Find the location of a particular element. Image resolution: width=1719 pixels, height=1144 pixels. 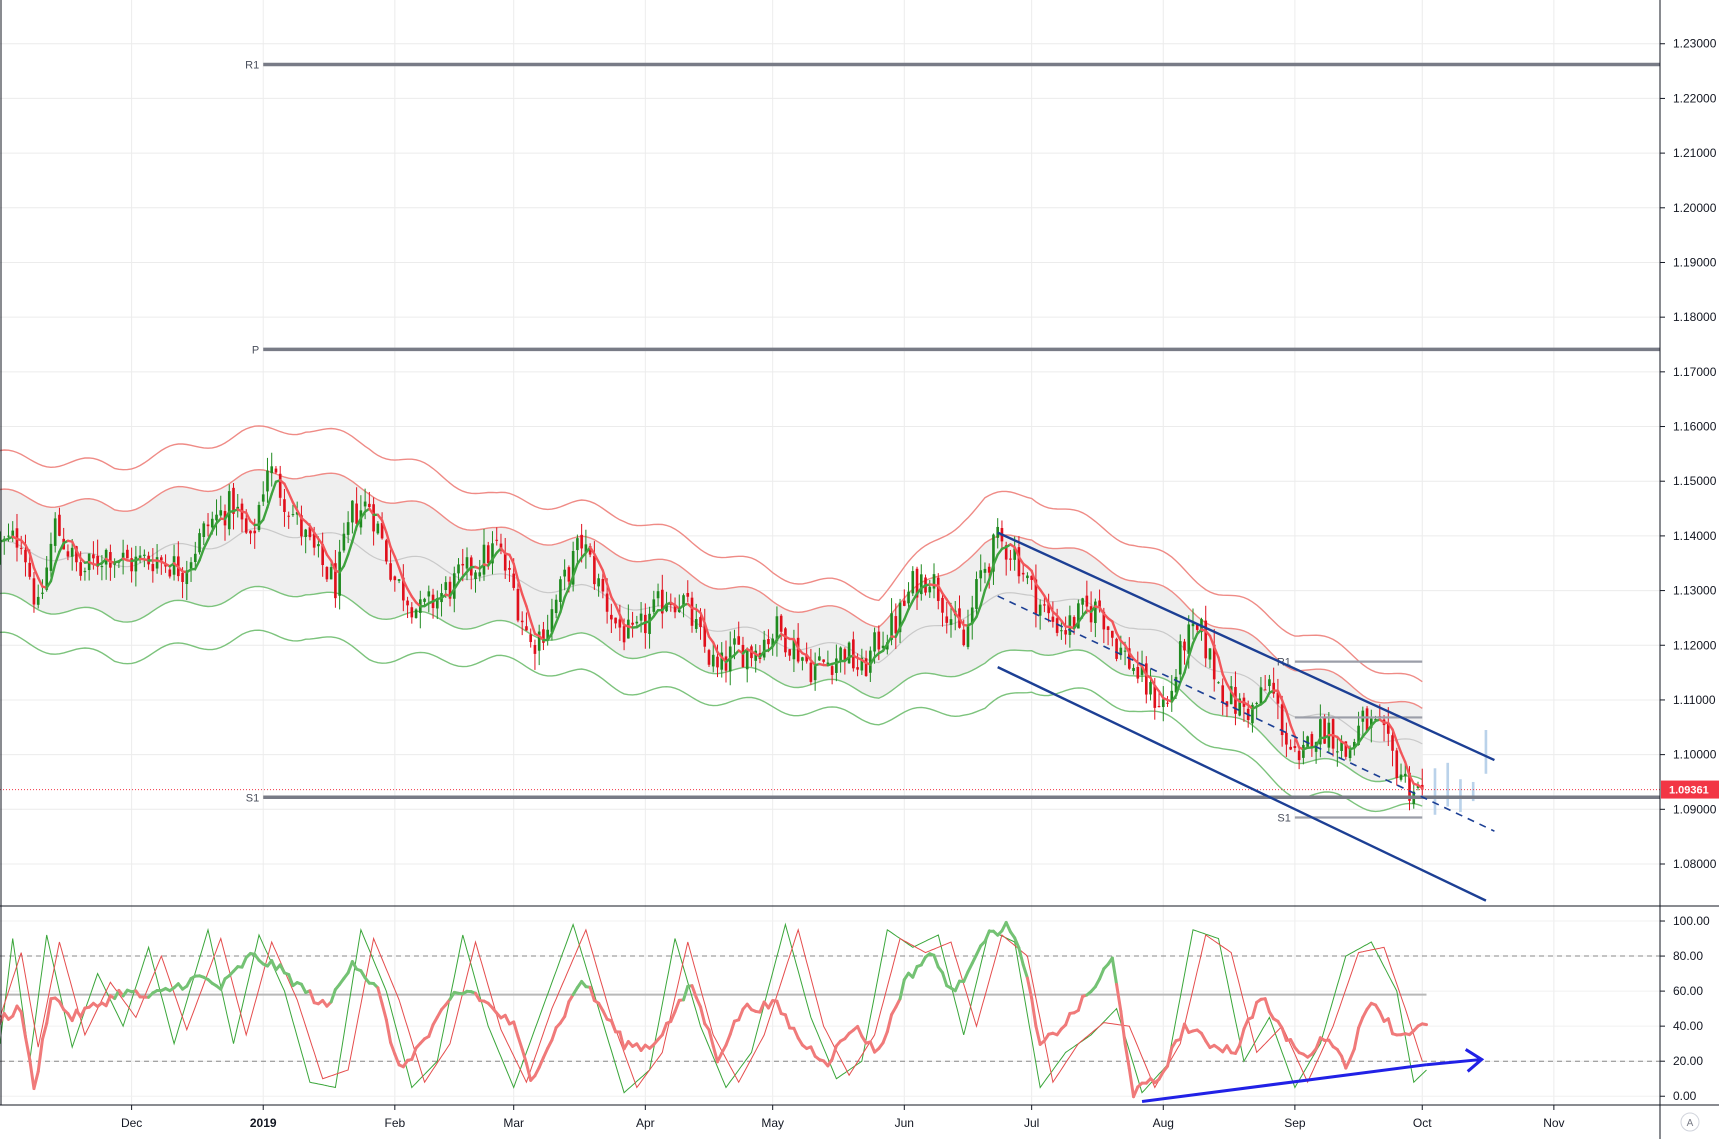

pivot-label: S1 is located at coordinates (252, 798).